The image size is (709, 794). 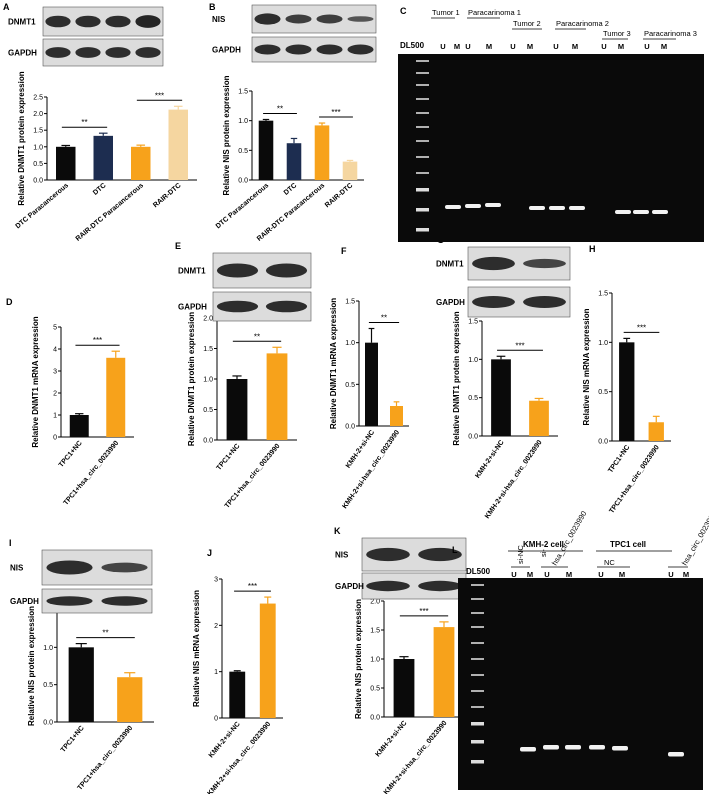 I want to click on blot-k: K NIS GAPDH, so click(x=400, y=563).